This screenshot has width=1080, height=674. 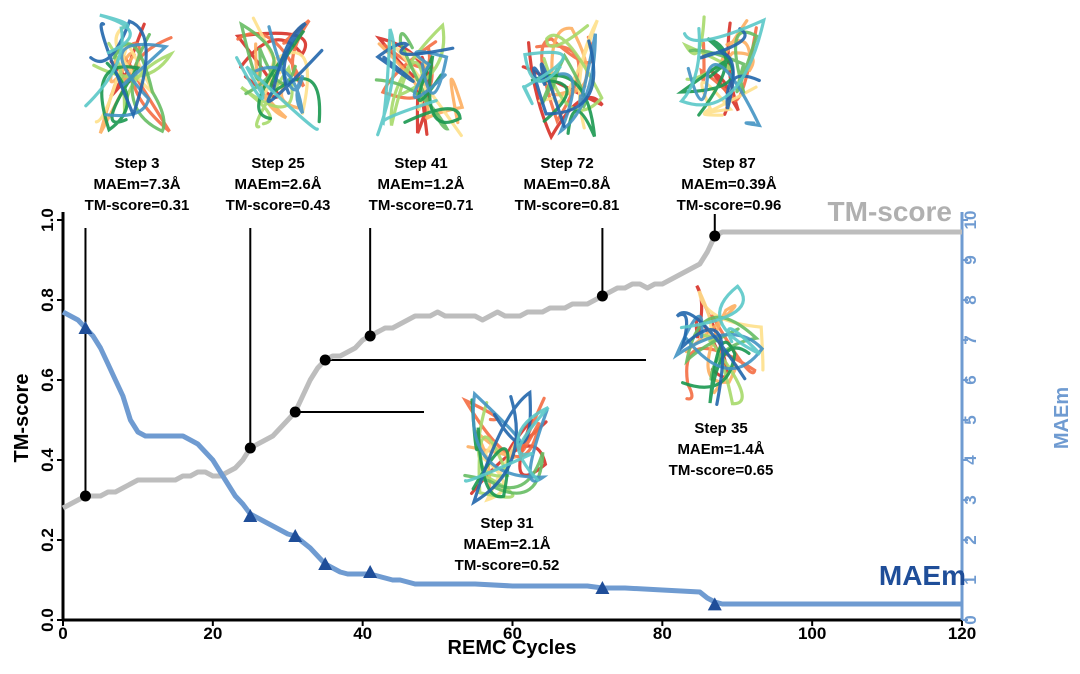 What do you see at coordinates (970, 220) in the screenshot?
I see `y2-tick-label: 10` at bounding box center [970, 220].